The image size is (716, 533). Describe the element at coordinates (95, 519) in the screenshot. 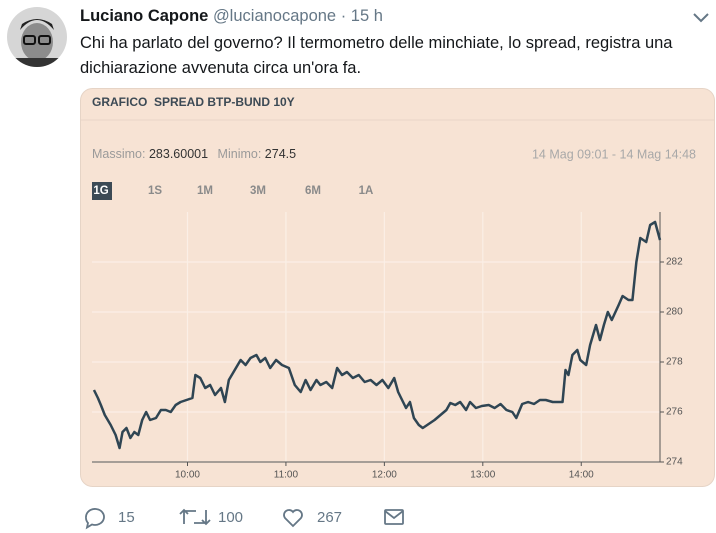

I see `reply-icon` at that location.